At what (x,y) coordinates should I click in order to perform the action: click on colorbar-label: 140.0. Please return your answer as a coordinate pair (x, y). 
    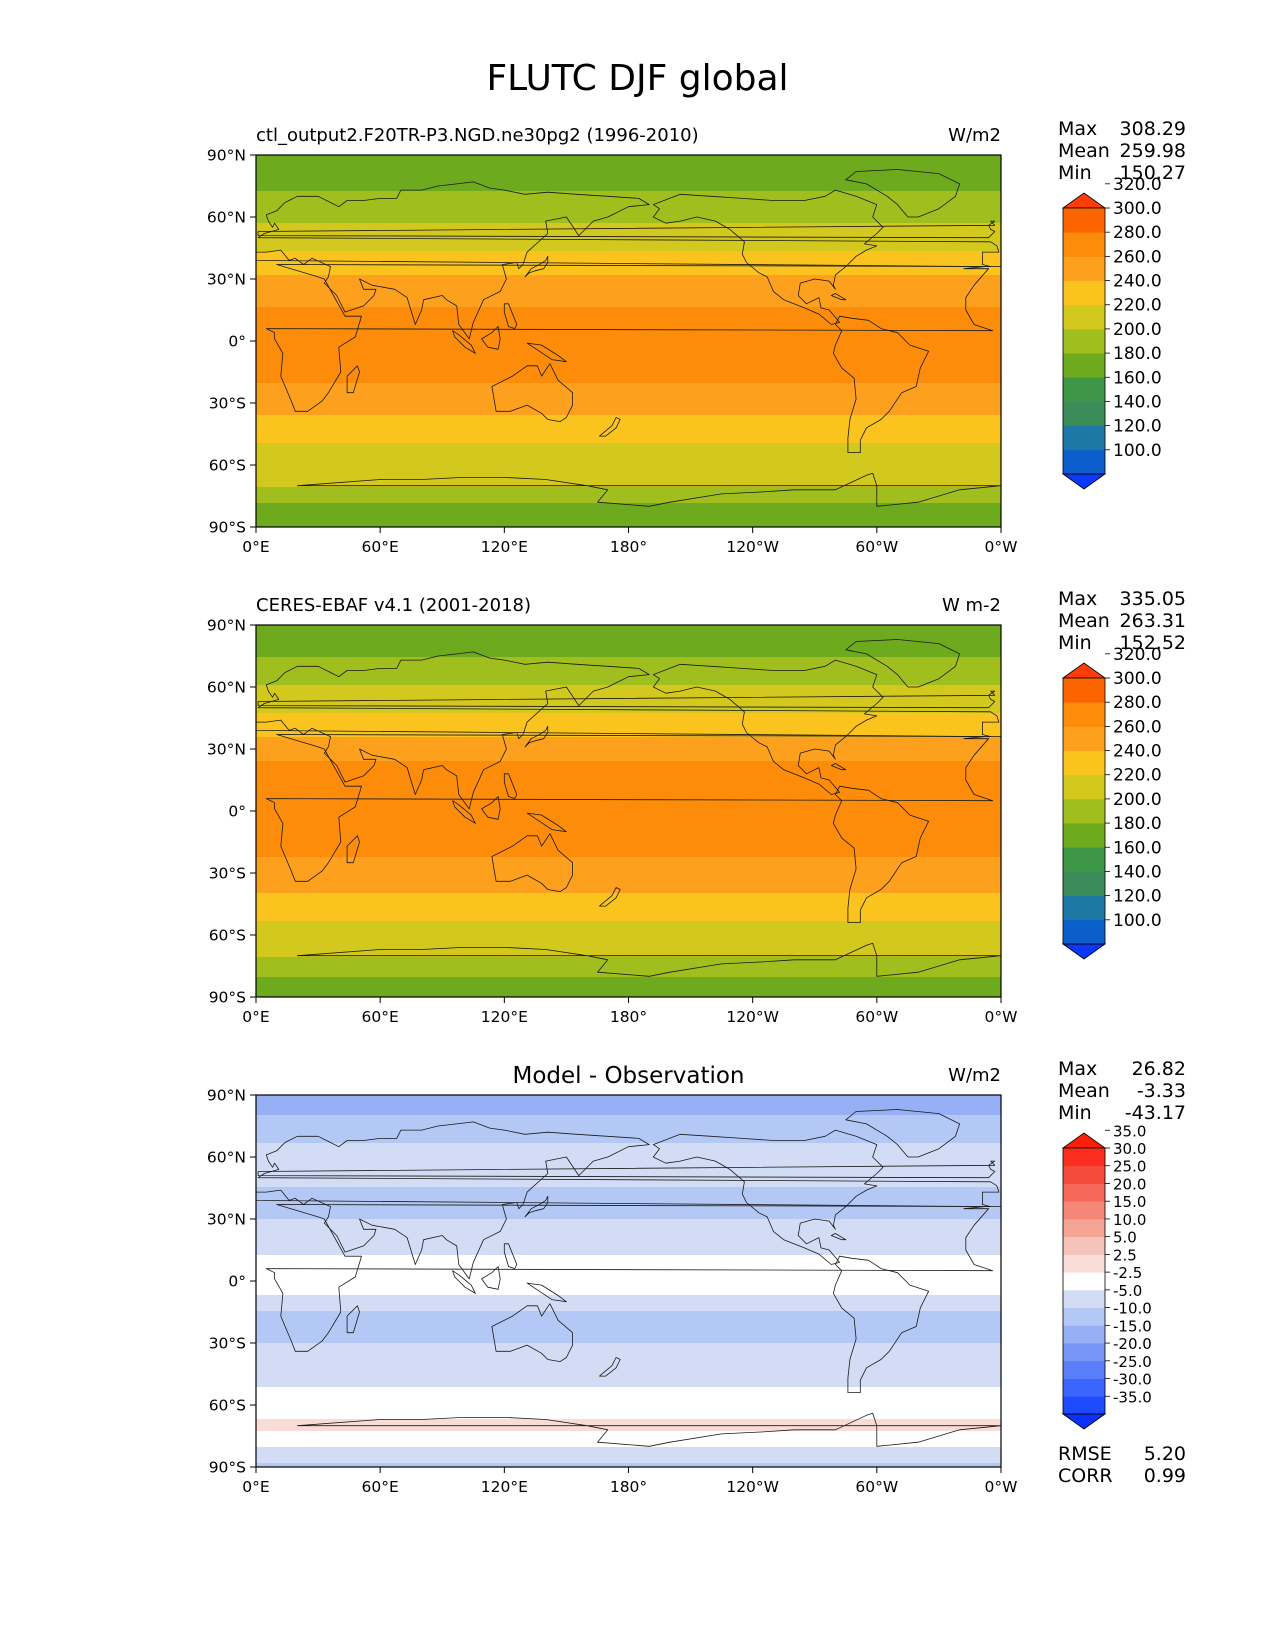
    Looking at the image, I should click on (1137, 402).